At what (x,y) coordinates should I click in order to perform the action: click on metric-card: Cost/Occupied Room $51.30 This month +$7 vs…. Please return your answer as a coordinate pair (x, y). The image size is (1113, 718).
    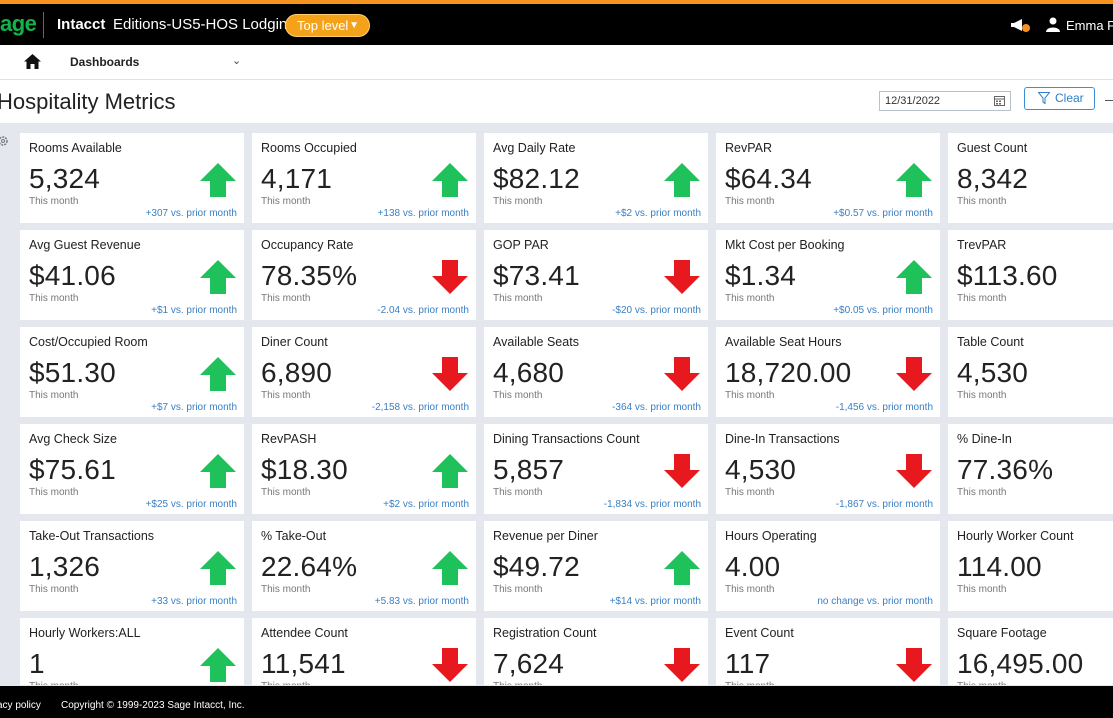
    Looking at the image, I should click on (132, 372).